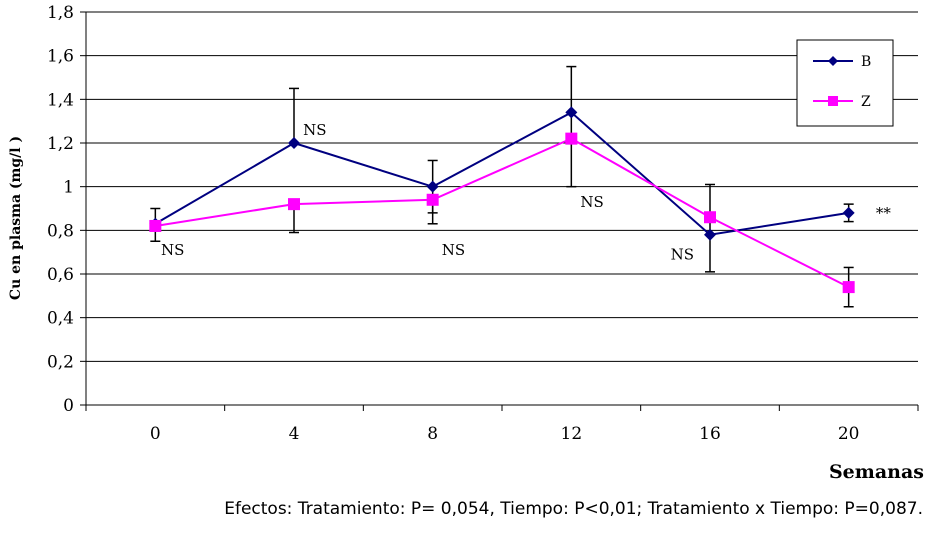 The height and width of the screenshot is (550, 938). What do you see at coordinates (866, 102) in the screenshot?
I see `legend-label: Z` at bounding box center [866, 102].